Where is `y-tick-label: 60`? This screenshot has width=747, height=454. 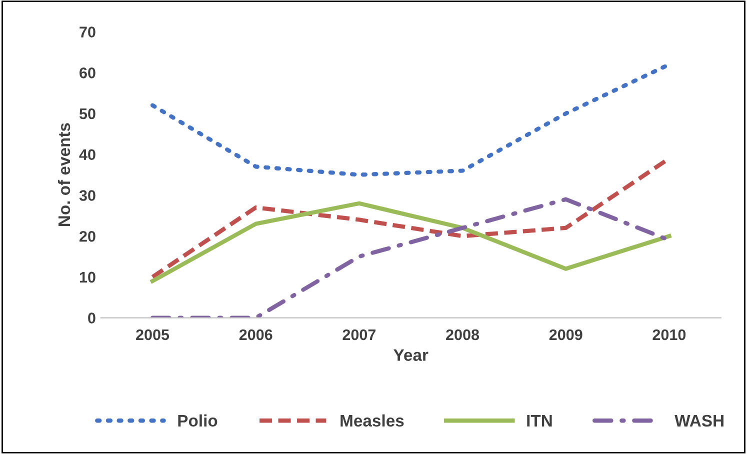
y-tick-label: 60 is located at coordinates (88, 73).